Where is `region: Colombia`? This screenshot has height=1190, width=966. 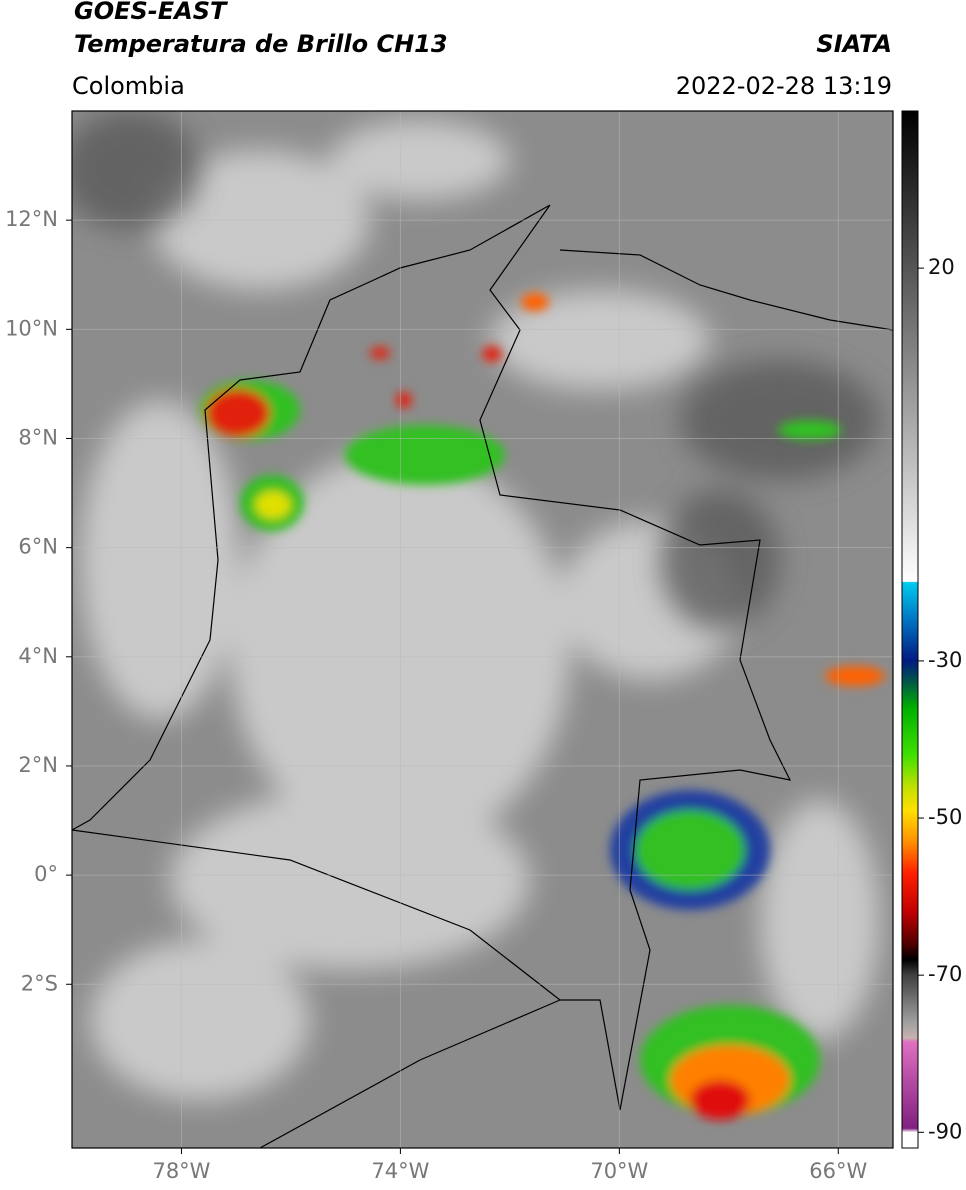
region: Colombia is located at coordinates (128, 86).